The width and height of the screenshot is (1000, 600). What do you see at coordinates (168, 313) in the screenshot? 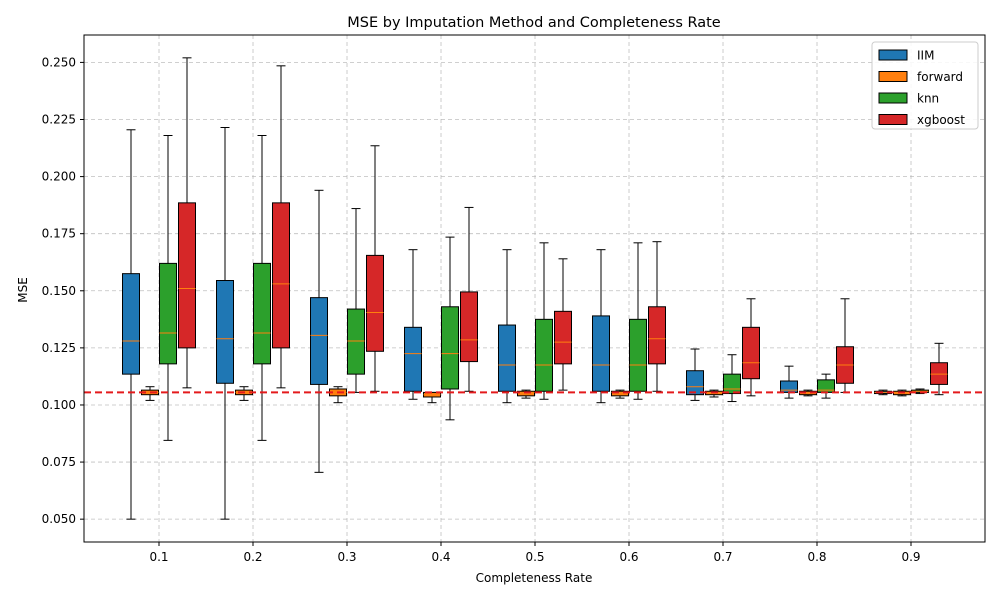
I see `box-knn-0.1` at bounding box center [168, 313].